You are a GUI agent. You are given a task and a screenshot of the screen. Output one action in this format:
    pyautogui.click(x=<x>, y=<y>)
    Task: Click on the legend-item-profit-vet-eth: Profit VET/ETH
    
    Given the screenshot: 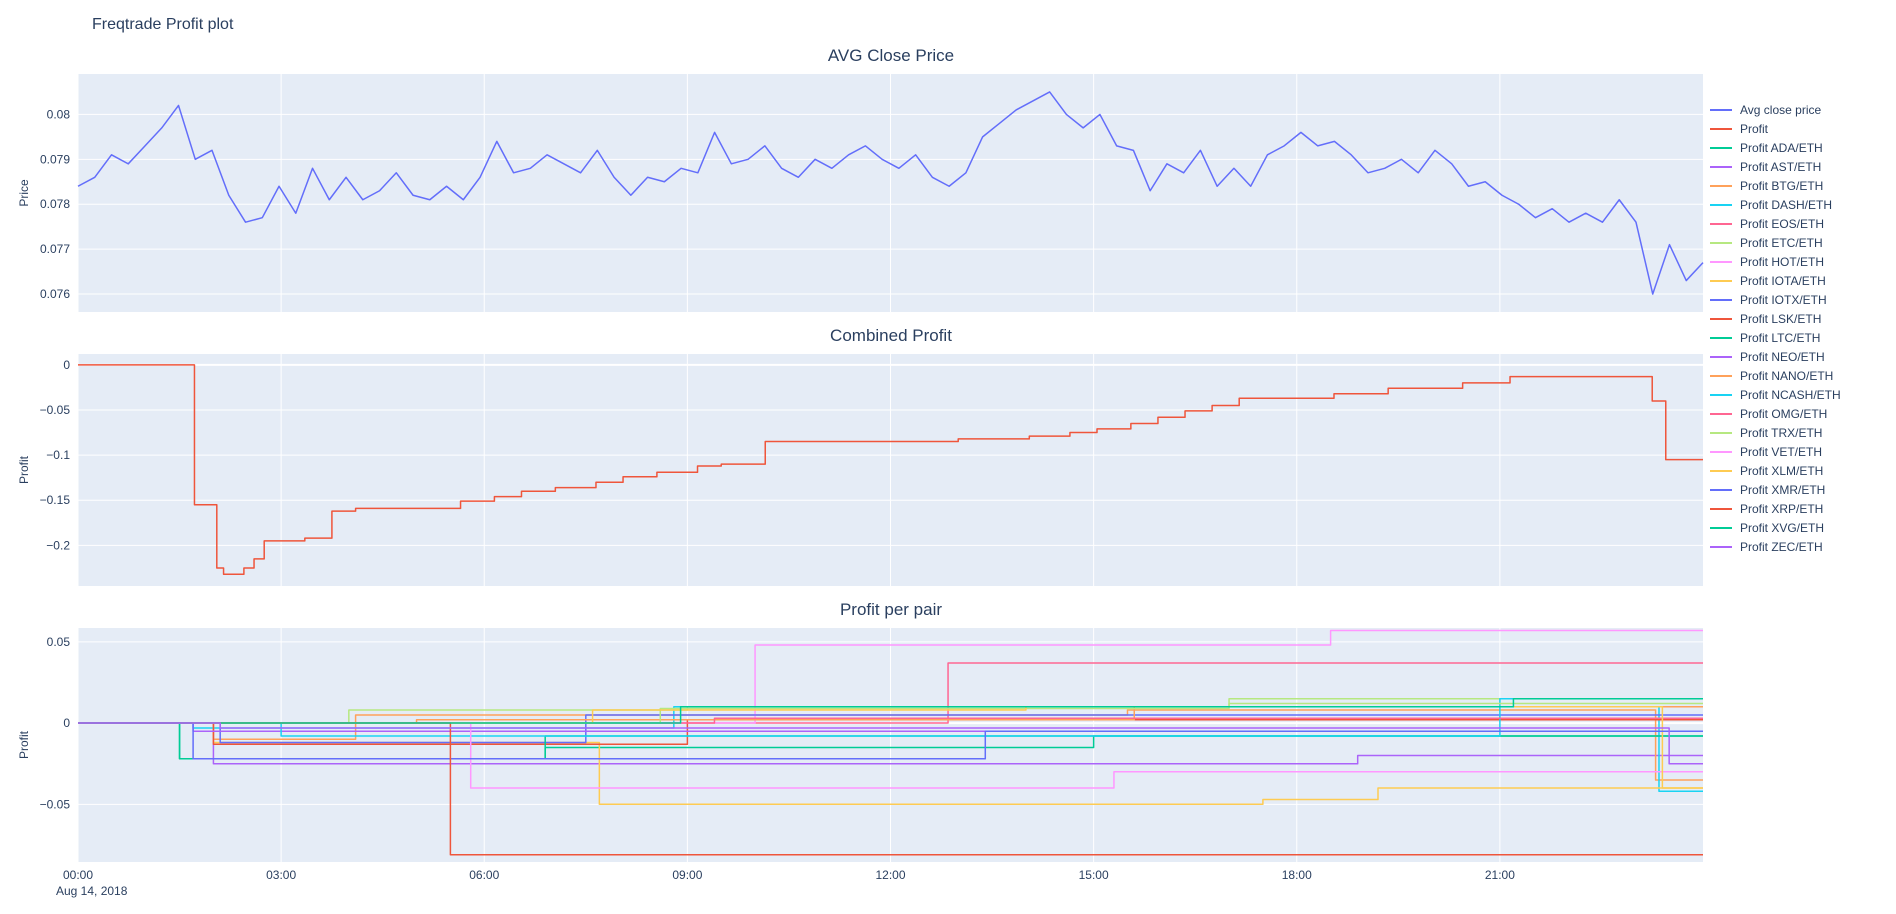 What is the action you would take?
    pyautogui.click(x=1795, y=451)
    